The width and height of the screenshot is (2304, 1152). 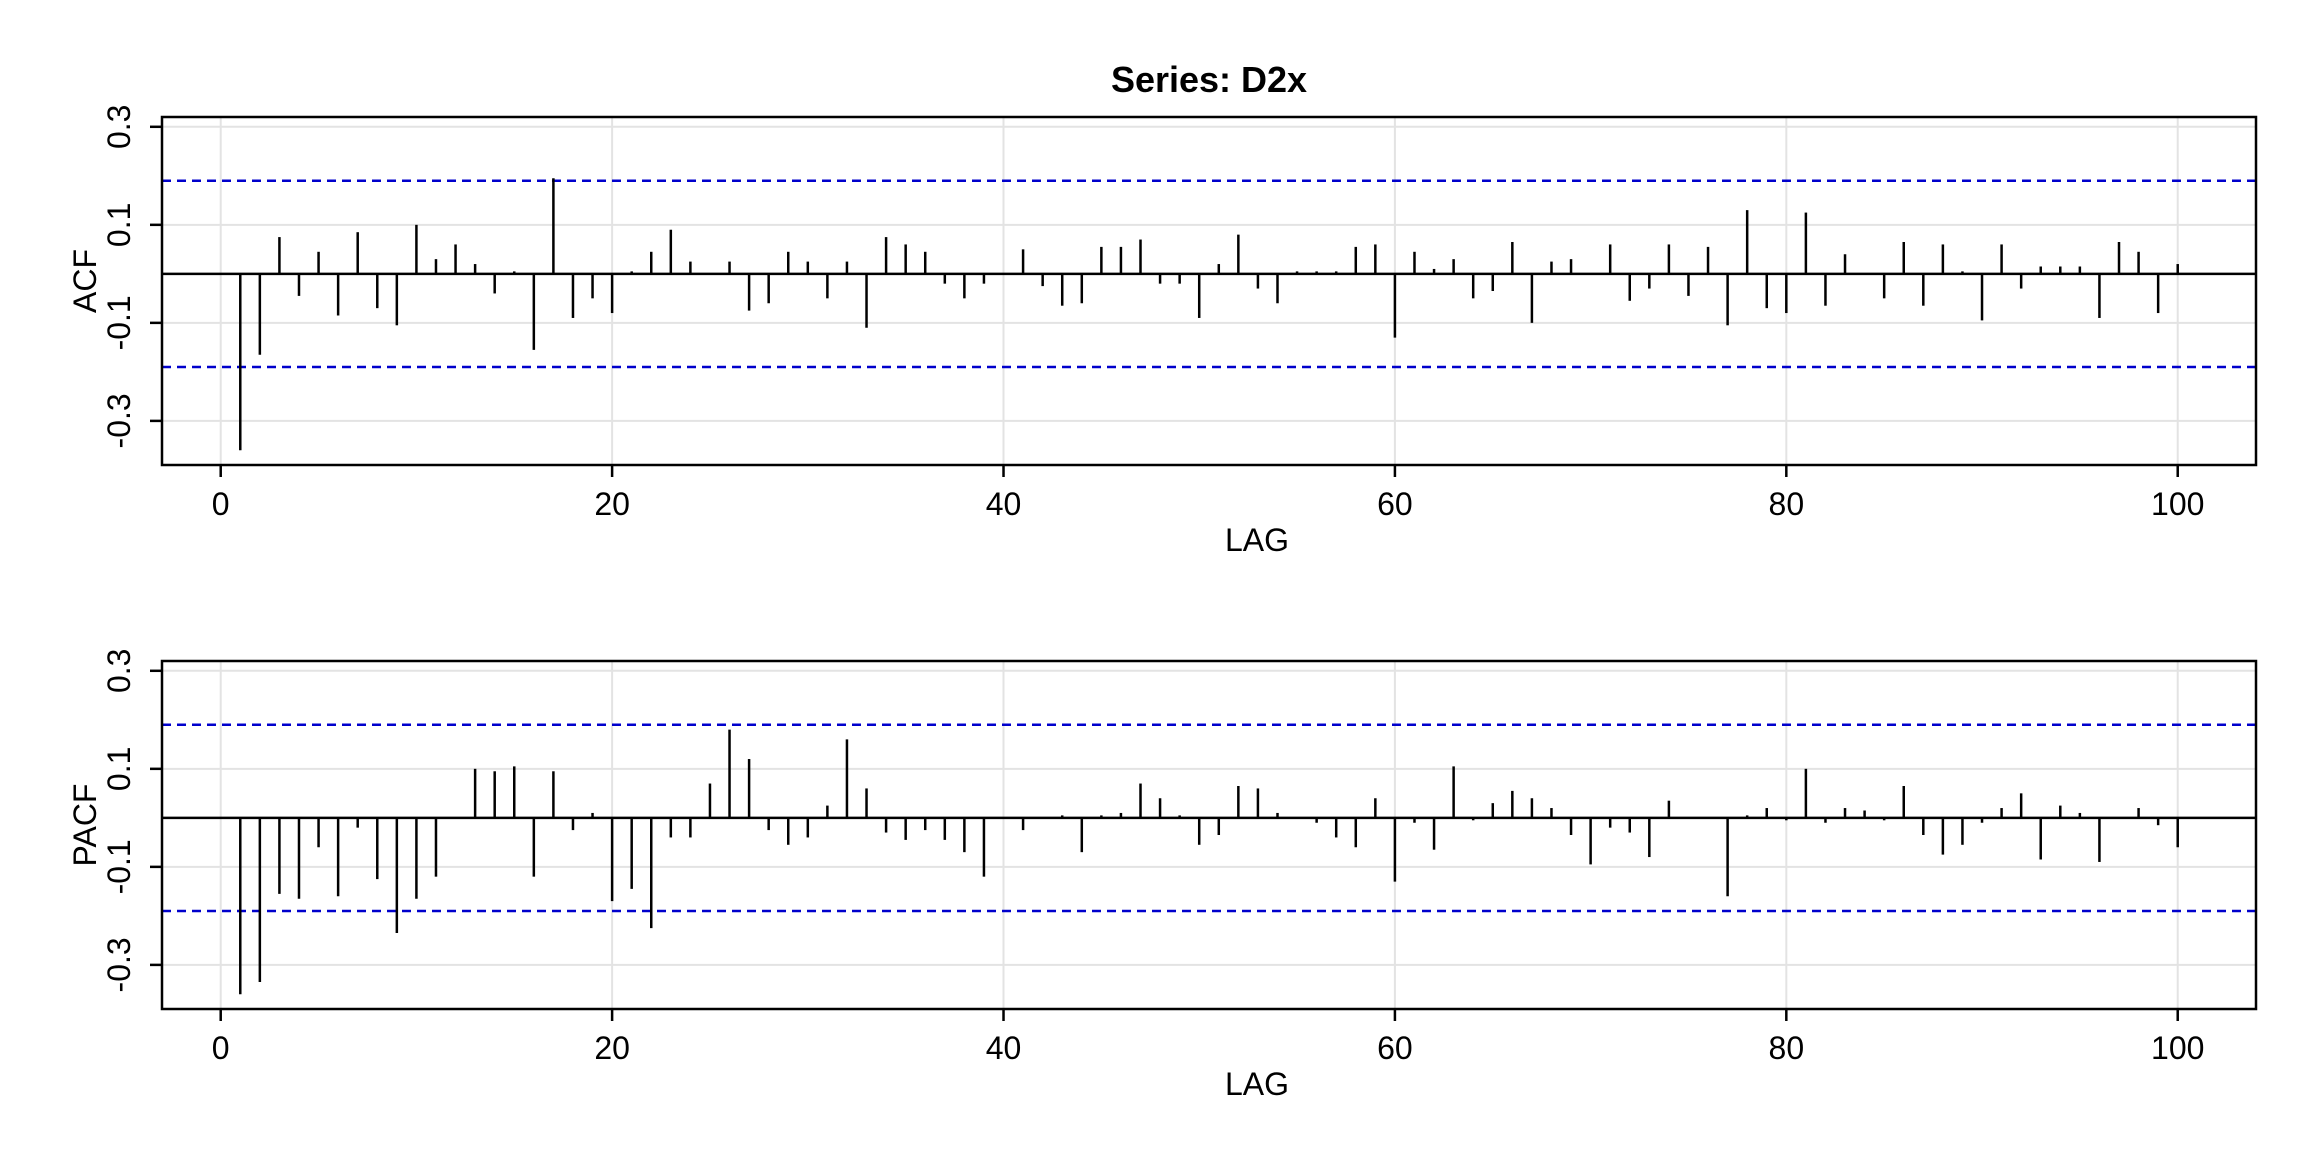 I want to click on acf-xtick-label: 100, so click(x=2177, y=504).